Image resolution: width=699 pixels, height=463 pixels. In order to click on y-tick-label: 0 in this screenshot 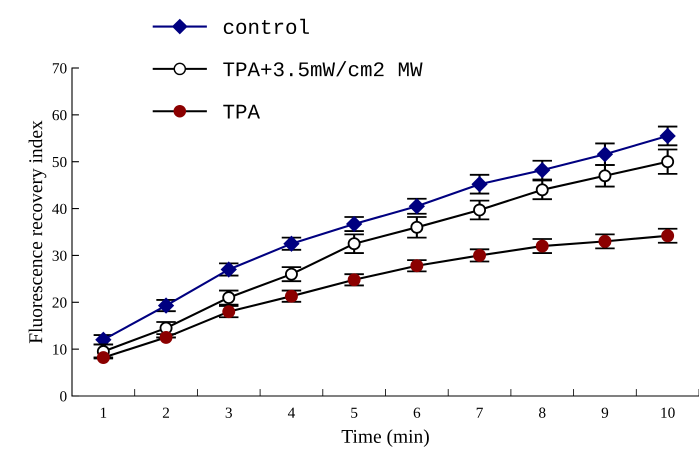, I will do `click(63, 396)`.